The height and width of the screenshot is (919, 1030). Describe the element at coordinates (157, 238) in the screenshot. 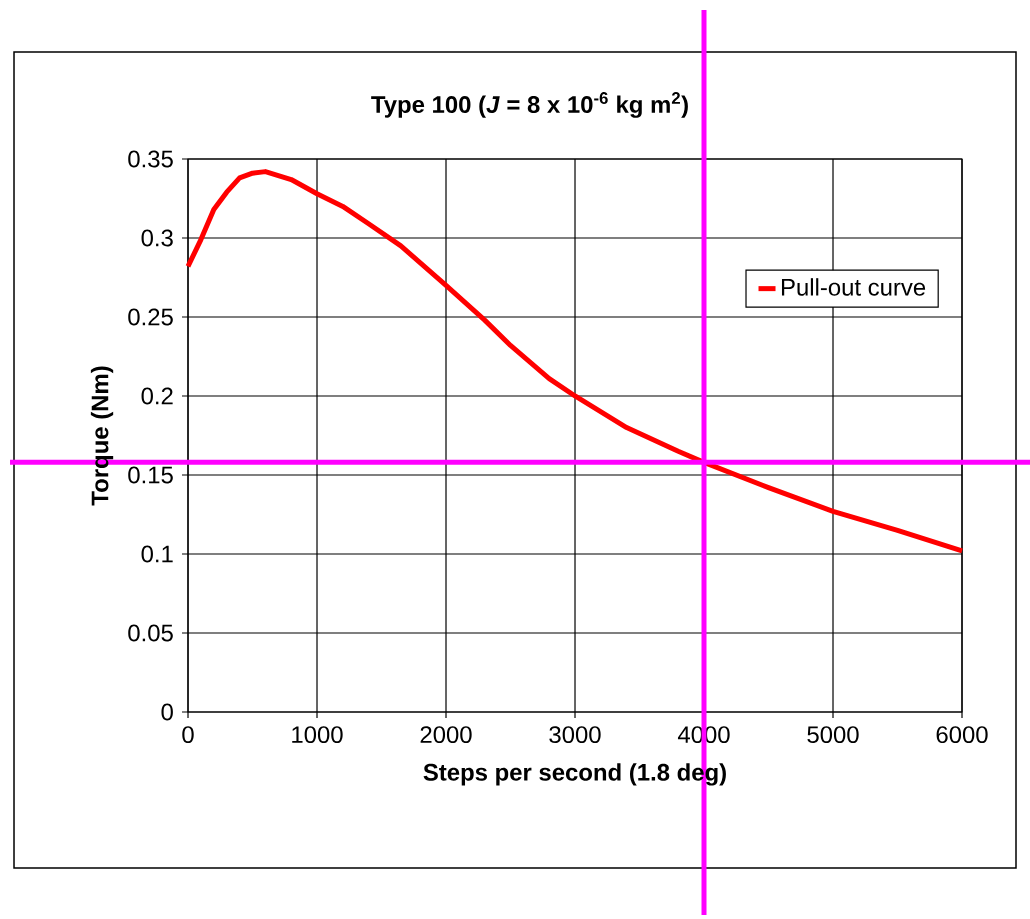

I see `y-tick-label: 0.3` at that location.